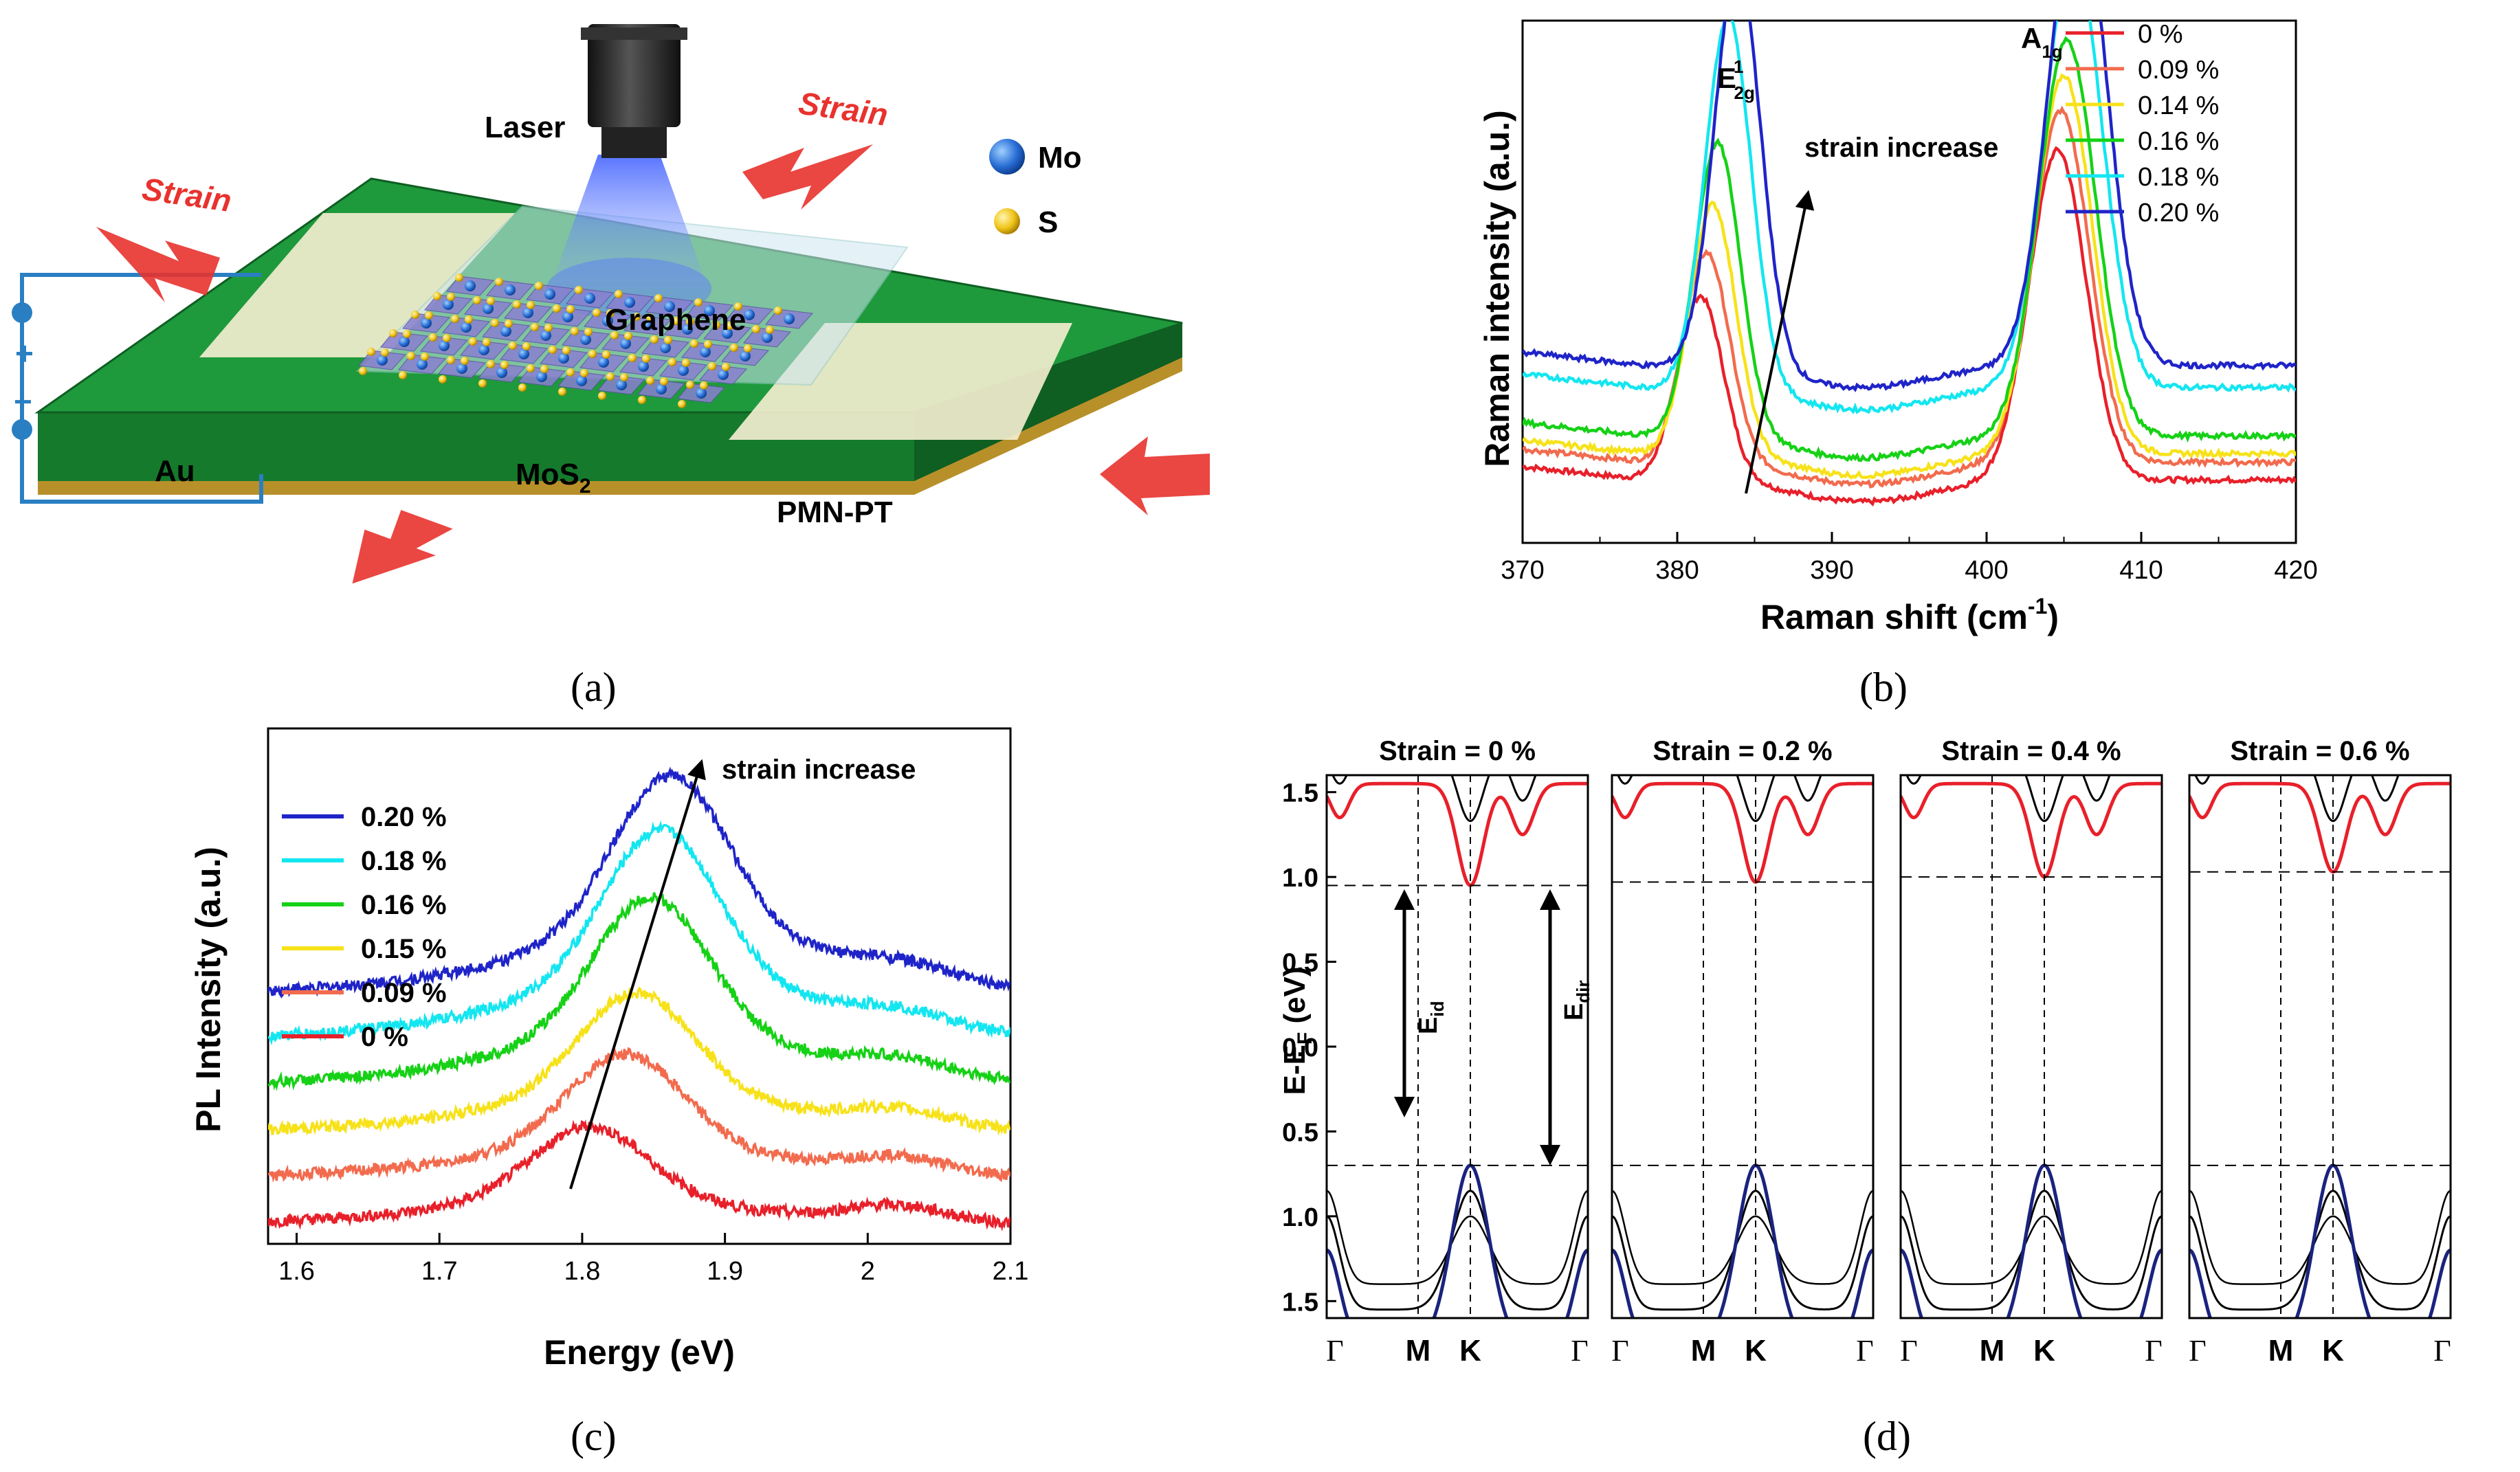  I want to click on raman-xlabel: Raman shift (cm-1), so click(1909, 615).